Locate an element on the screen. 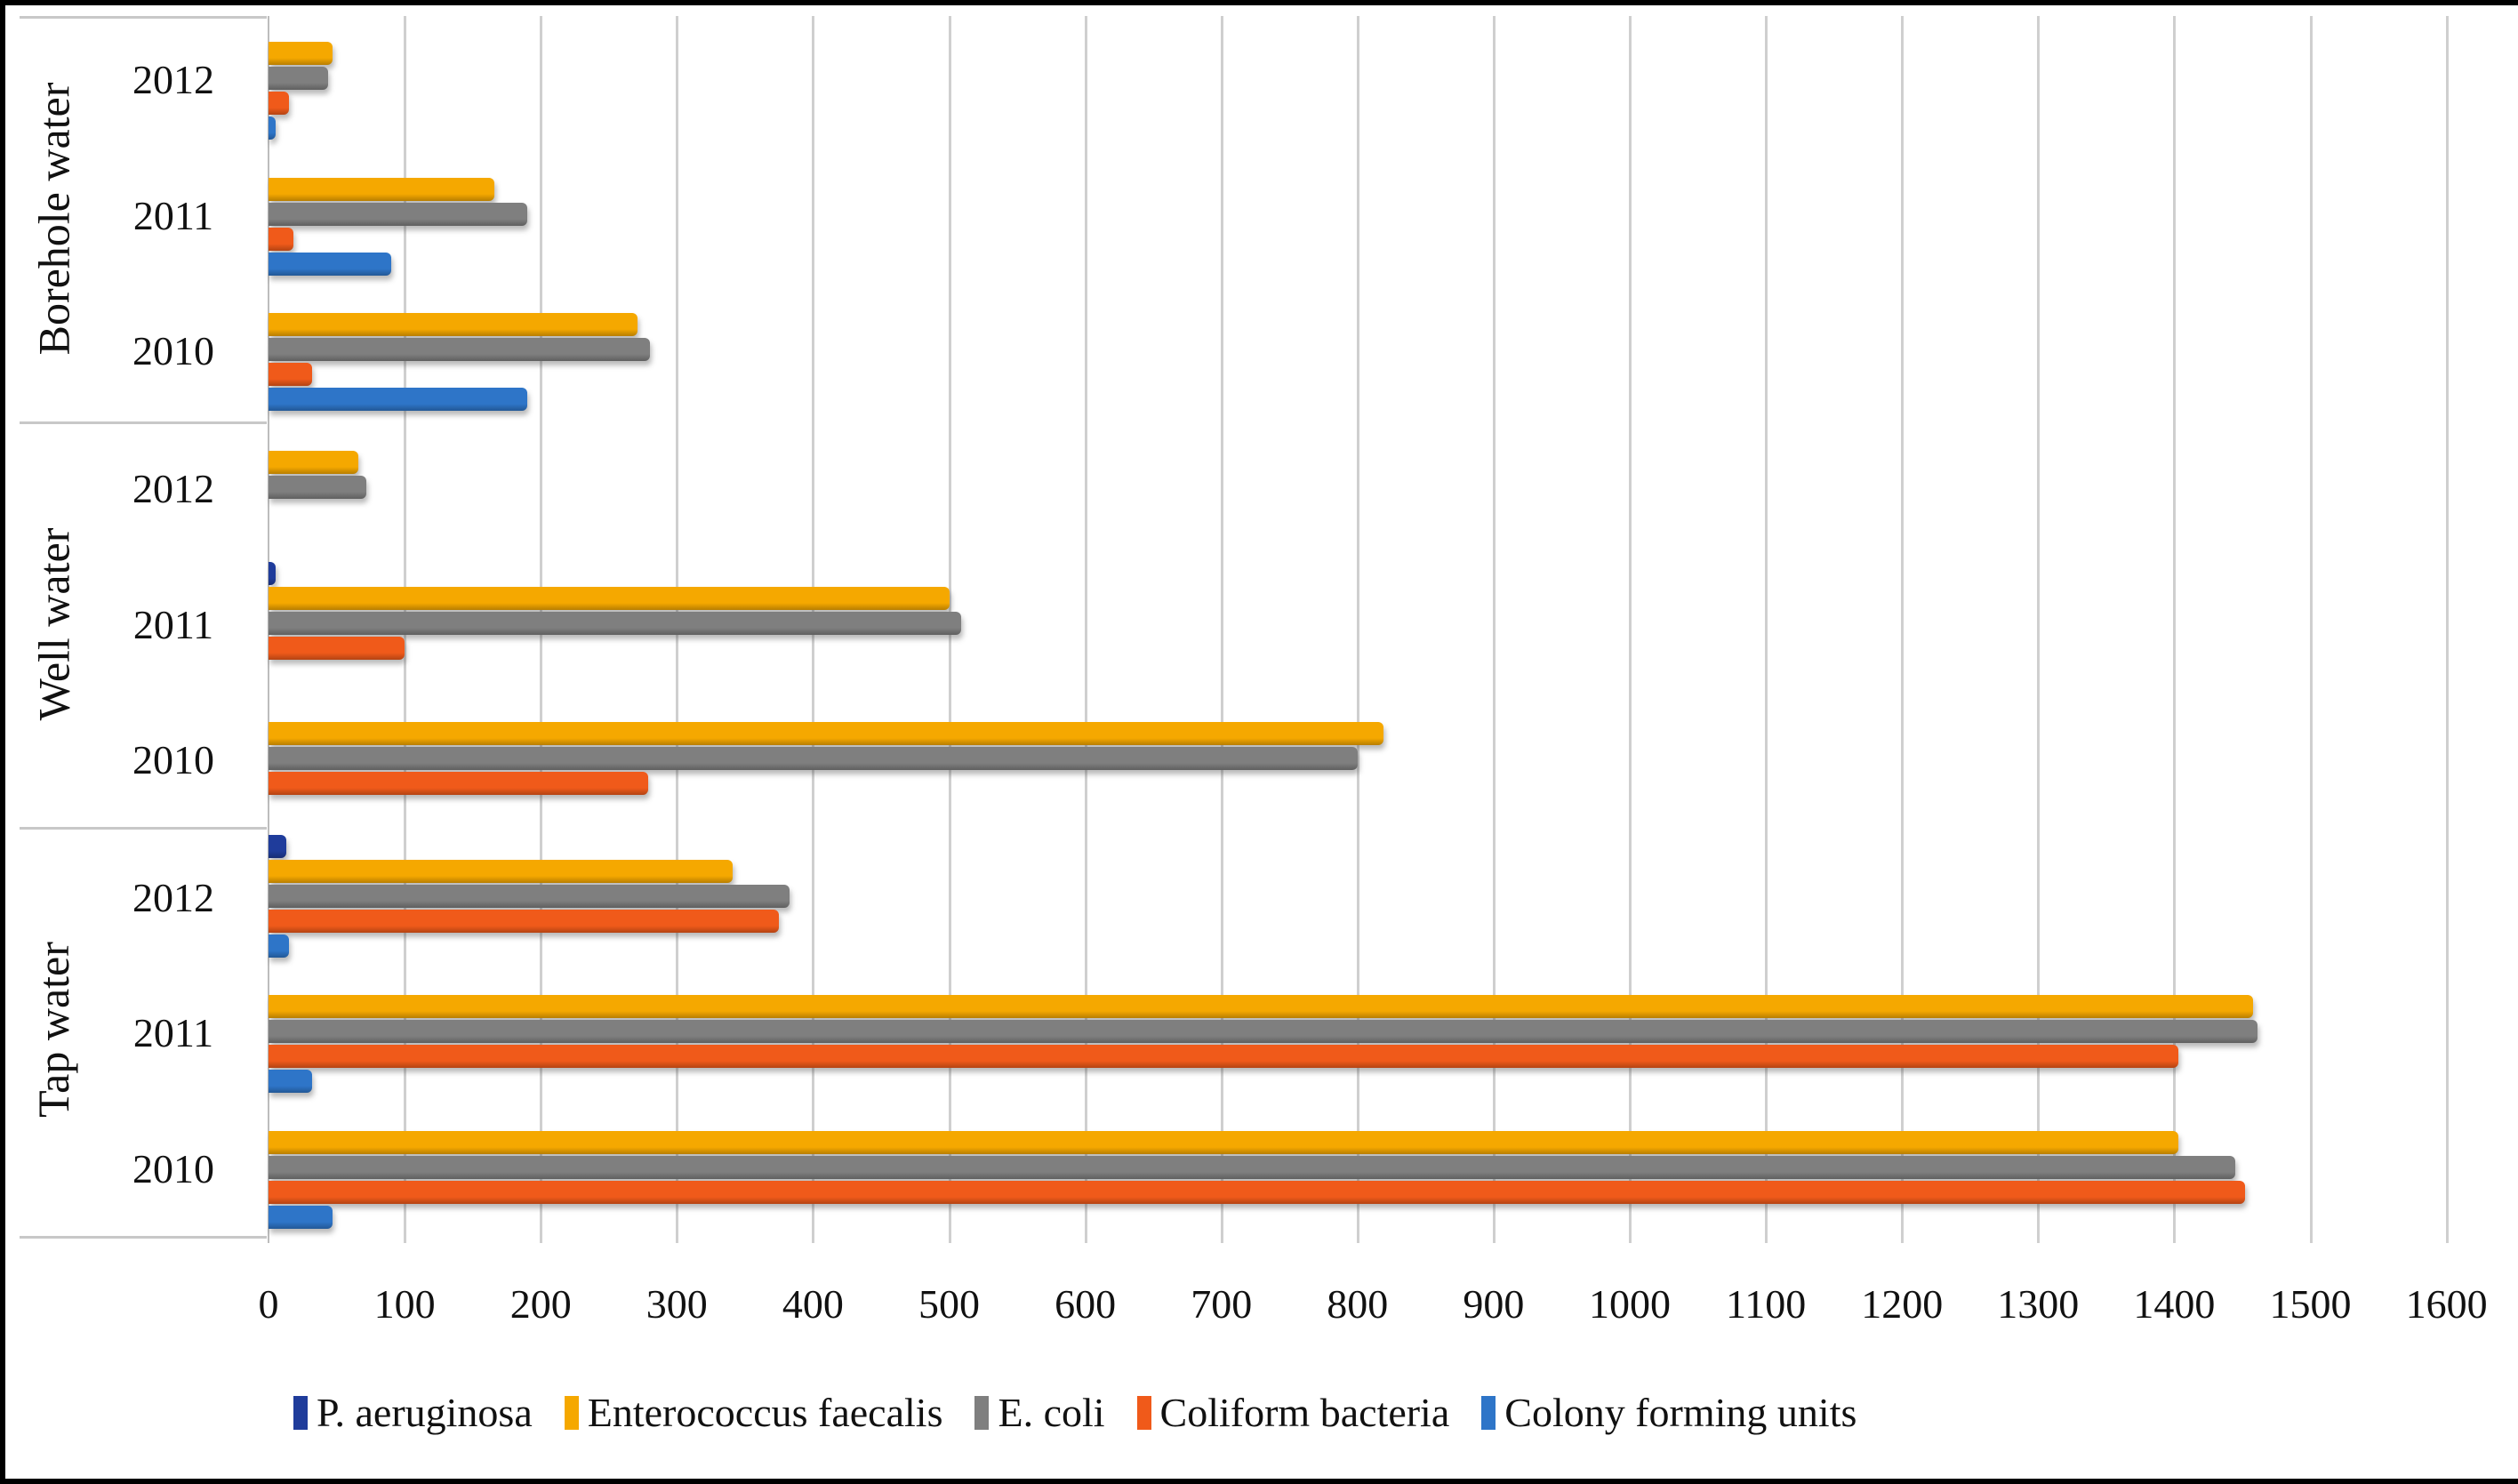 This screenshot has height=1484, width=2518. image-border-bottom is located at coordinates (1259, 1481).